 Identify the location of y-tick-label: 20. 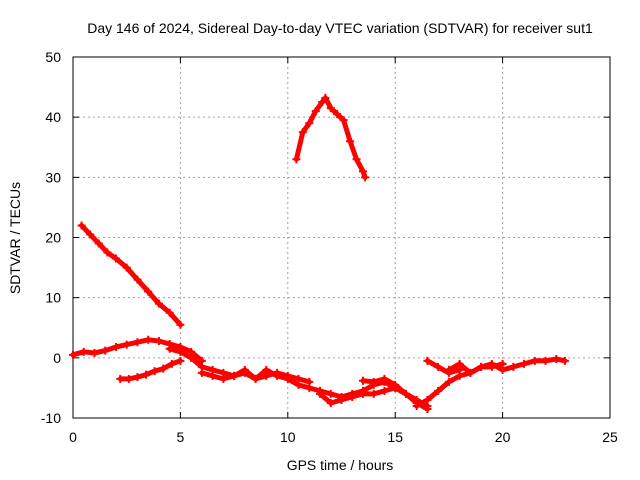
(53, 238).